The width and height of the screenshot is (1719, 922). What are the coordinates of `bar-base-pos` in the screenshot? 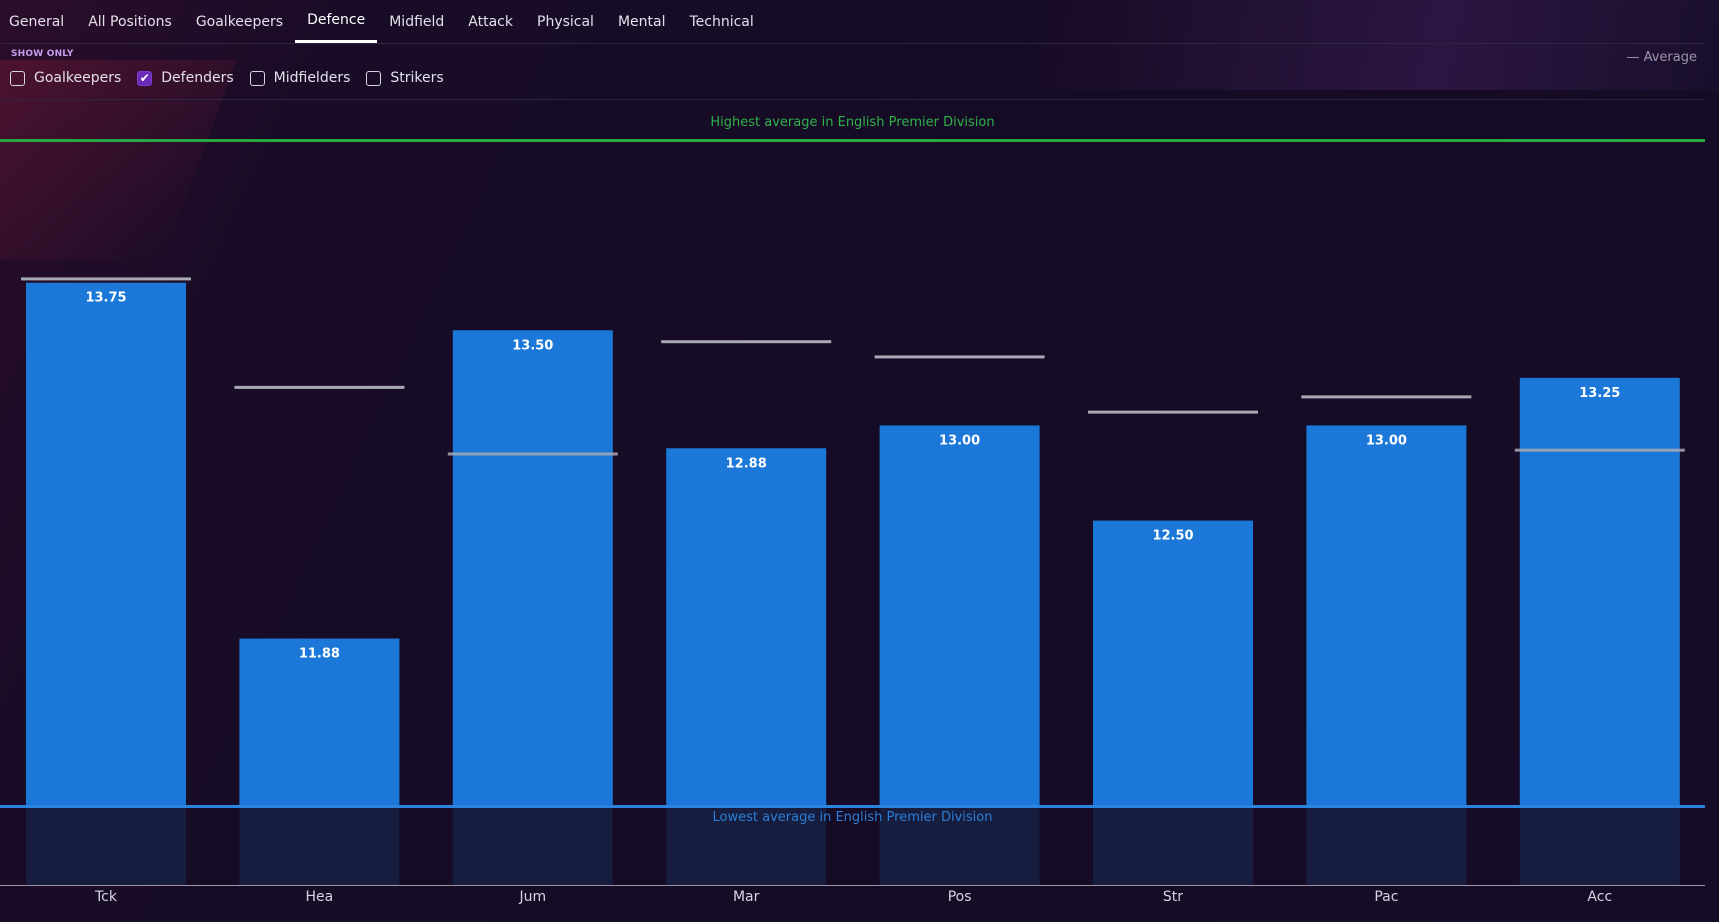 It's located at (959, 845).